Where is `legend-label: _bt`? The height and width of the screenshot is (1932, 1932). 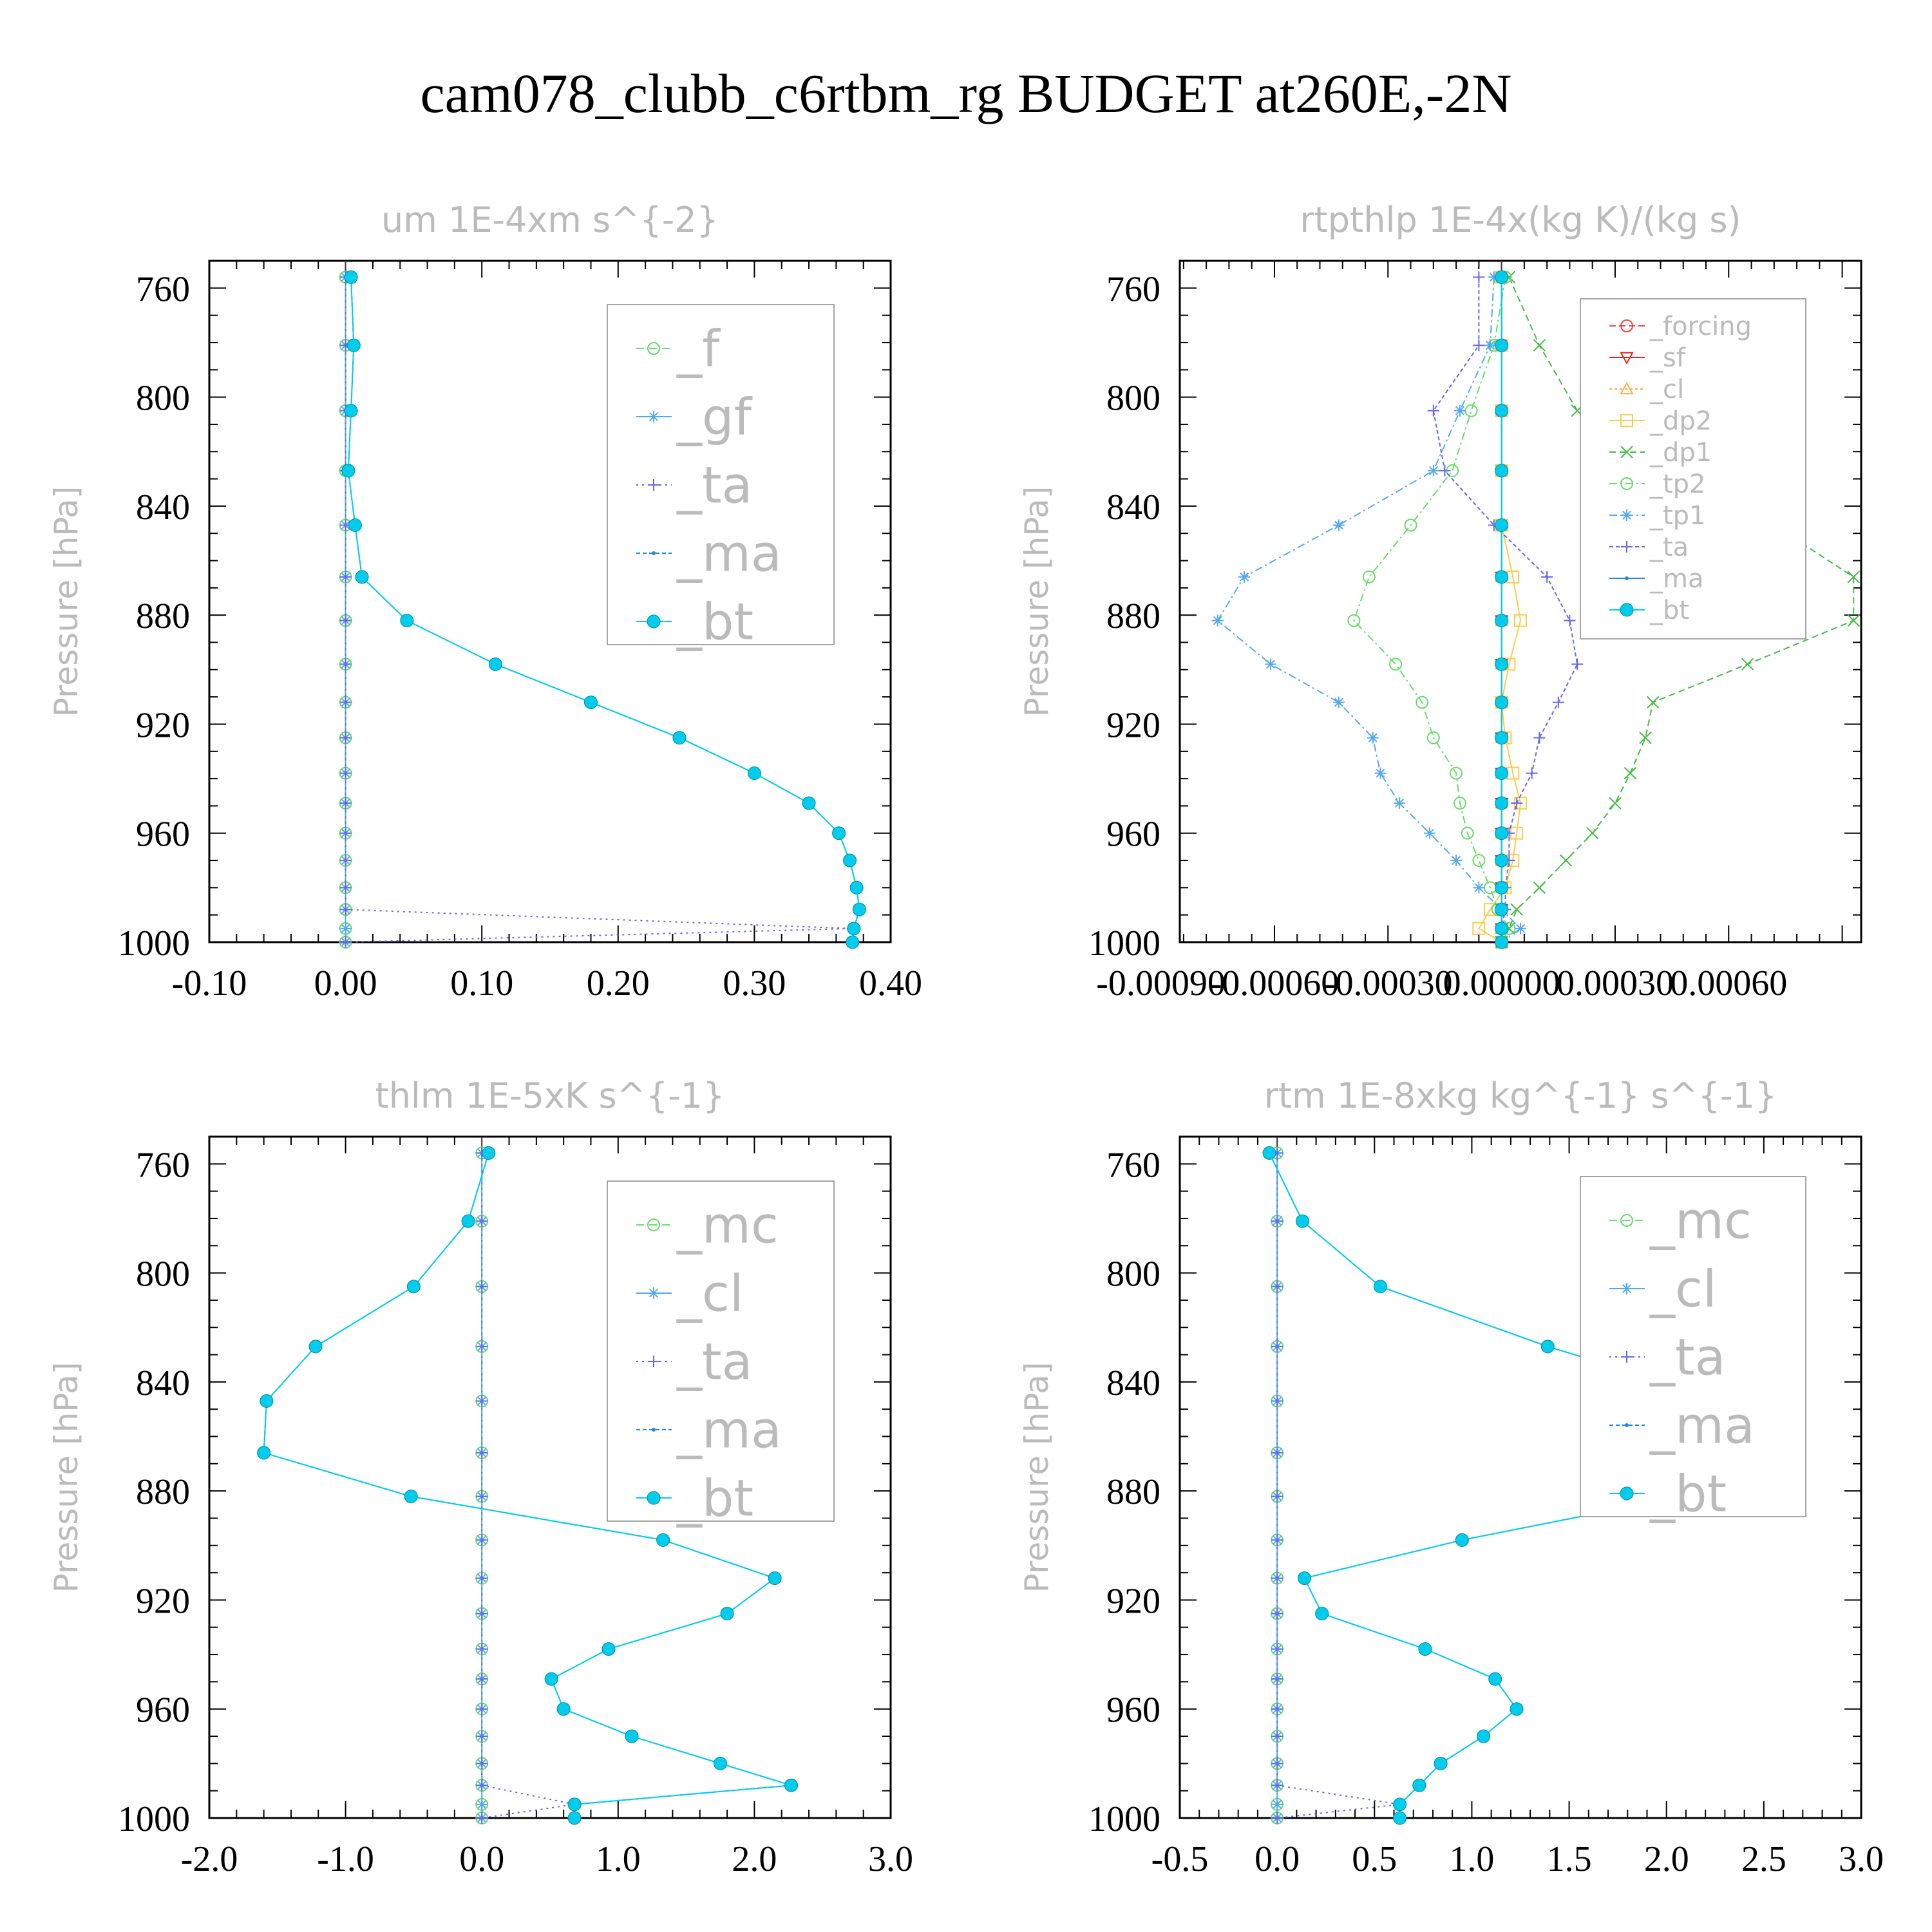
legend-label: _bt is located at coordinates (1669, 610).